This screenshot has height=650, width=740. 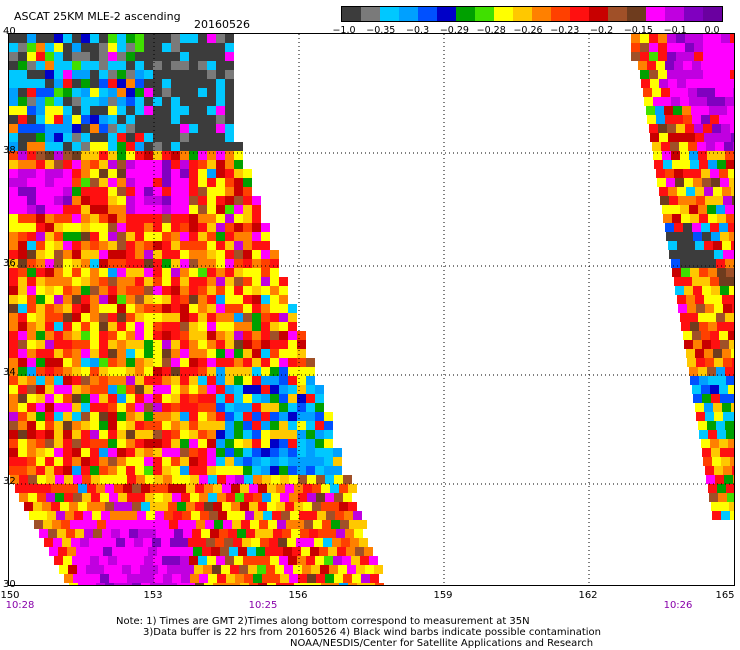 What do you see at coordinates (443, 595) in the screenshot?
I see `longitude-label: 159` at bounding box center [443, 595].